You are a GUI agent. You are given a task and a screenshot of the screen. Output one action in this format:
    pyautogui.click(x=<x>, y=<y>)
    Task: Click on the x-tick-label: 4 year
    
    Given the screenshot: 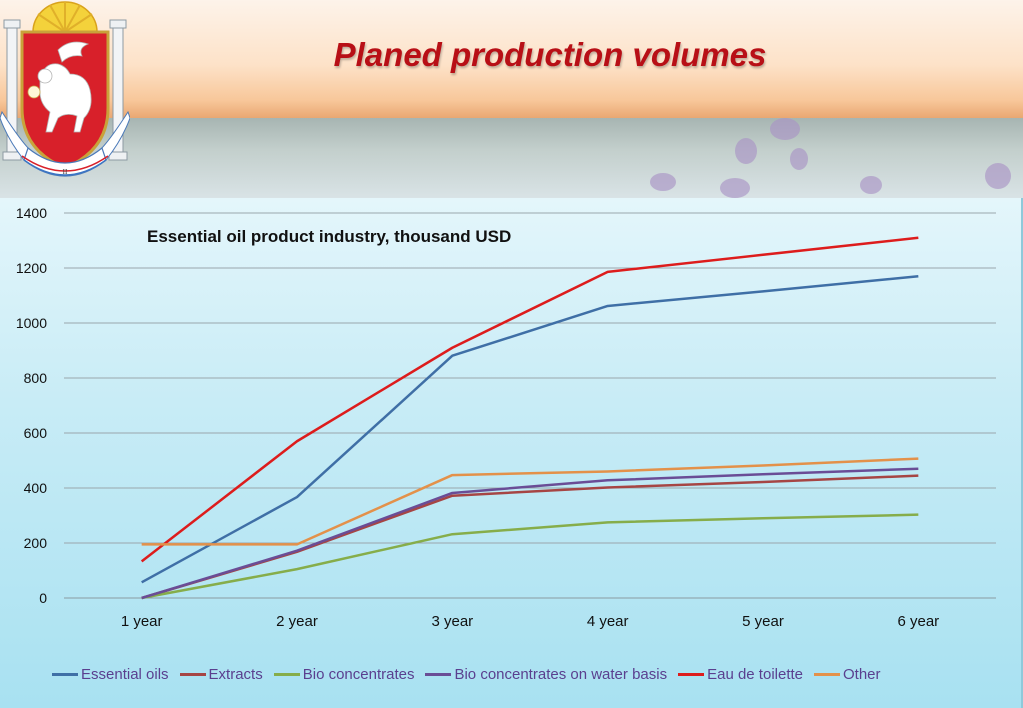 What is the action you would take?
    pyautogui.click(x=608, y=621)
    